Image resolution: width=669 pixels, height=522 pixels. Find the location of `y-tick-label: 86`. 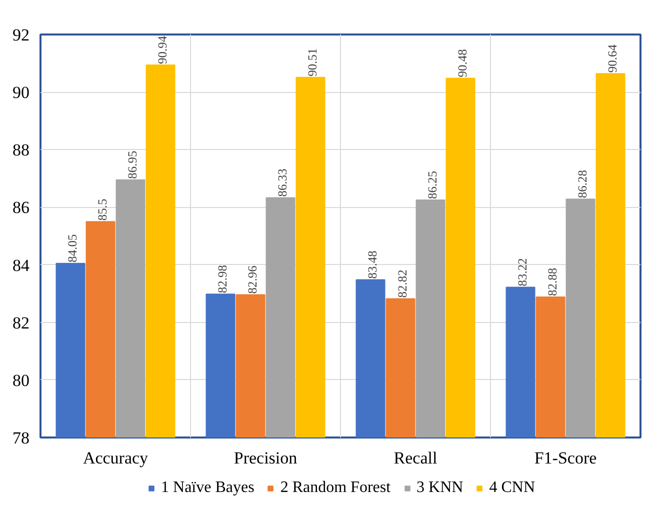

y-tick-label: 86 is located at coordinates (21, 208).